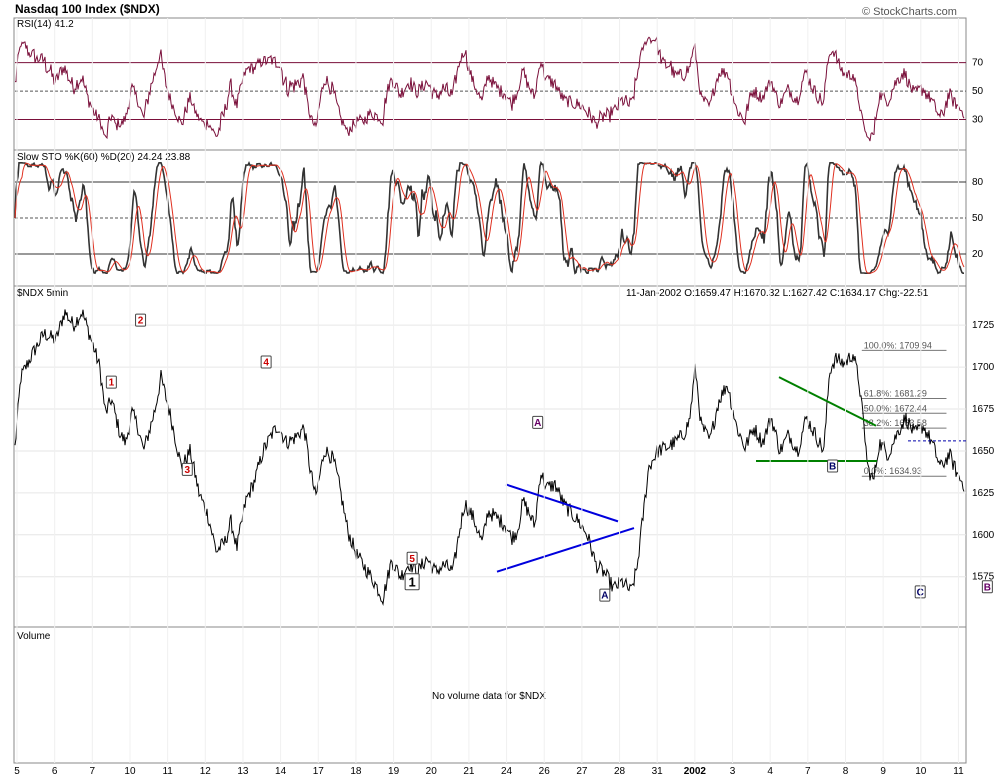 This screenshot has height=780, width=1000. What do you see at coordinates (978, 254) in the screenshot?
I see `sto-tick-label: 20` at bounding box center [978, 254].